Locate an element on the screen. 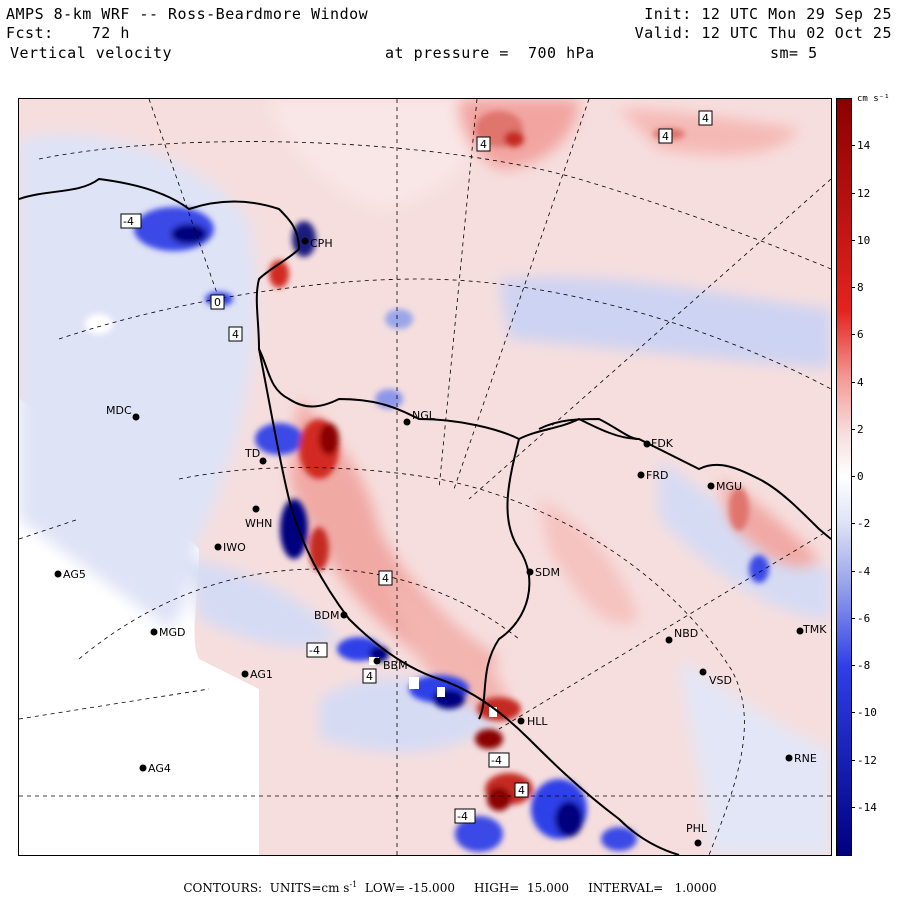 The height and width of the screenshot is (900, 900). svg-text: VSD is located at coordinates (720, 680).